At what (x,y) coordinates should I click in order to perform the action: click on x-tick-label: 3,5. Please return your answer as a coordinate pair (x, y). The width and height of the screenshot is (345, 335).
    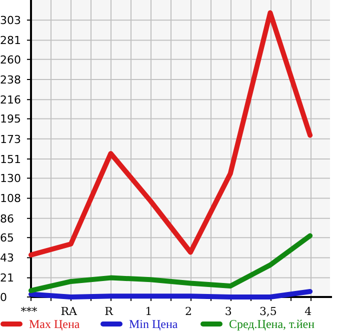
    Looking at the image, I should click on (268, 311).